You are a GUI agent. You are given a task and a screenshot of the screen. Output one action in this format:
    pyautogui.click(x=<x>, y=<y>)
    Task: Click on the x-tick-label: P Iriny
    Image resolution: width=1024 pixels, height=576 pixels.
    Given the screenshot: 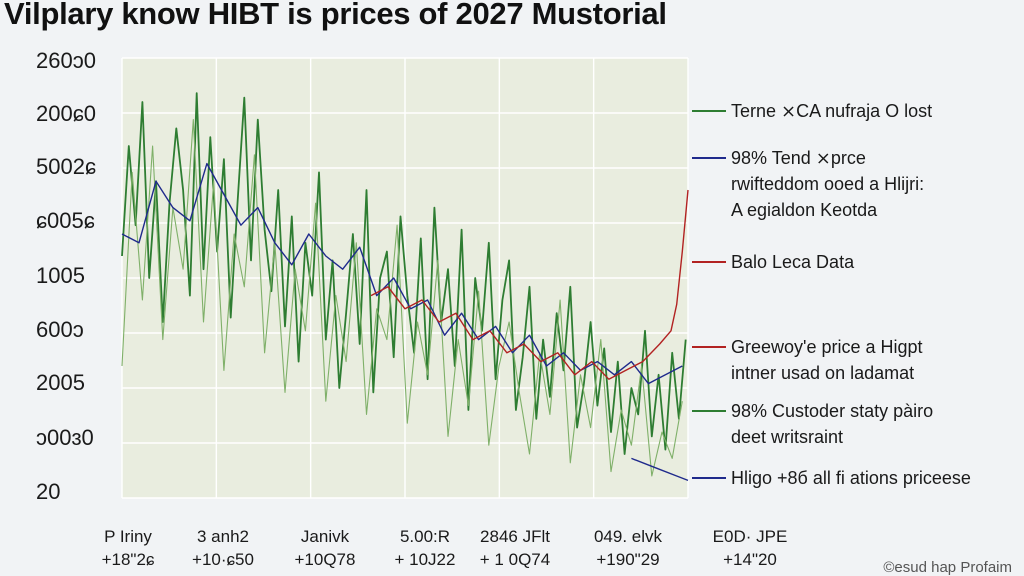 What is the action you would take?
    pyautogui.click(x=128, y=536)
    